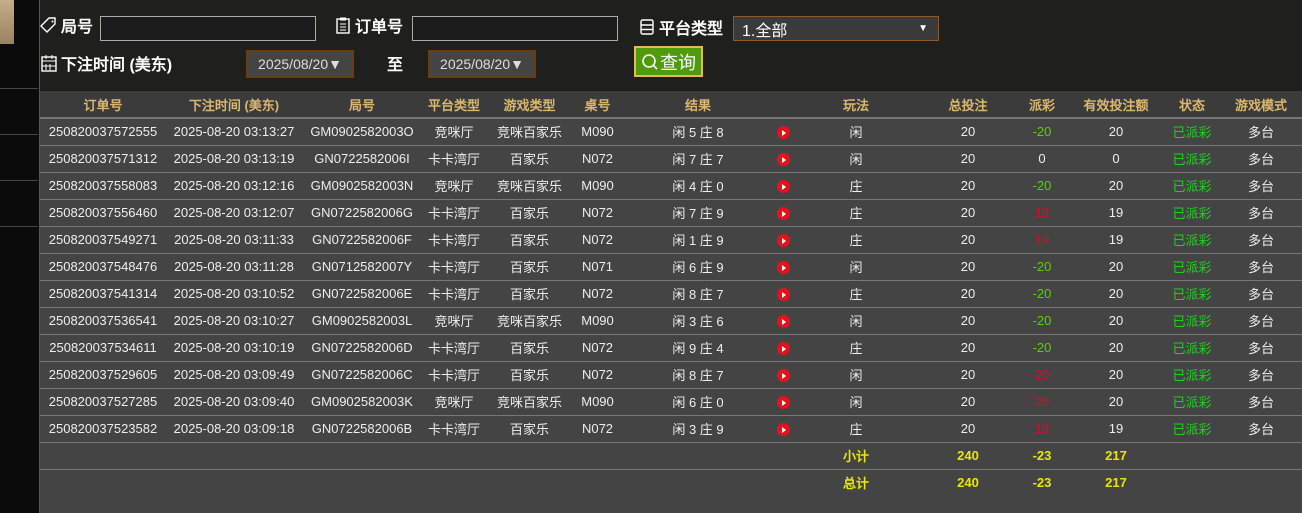 Image resolution: width=1302 pixels, height=513 pixels. What do you see at coordinates (300, 64) in the screenshot?
I see `date-from-picker: 2025/08/20▼` at bounding box center [300, 64].